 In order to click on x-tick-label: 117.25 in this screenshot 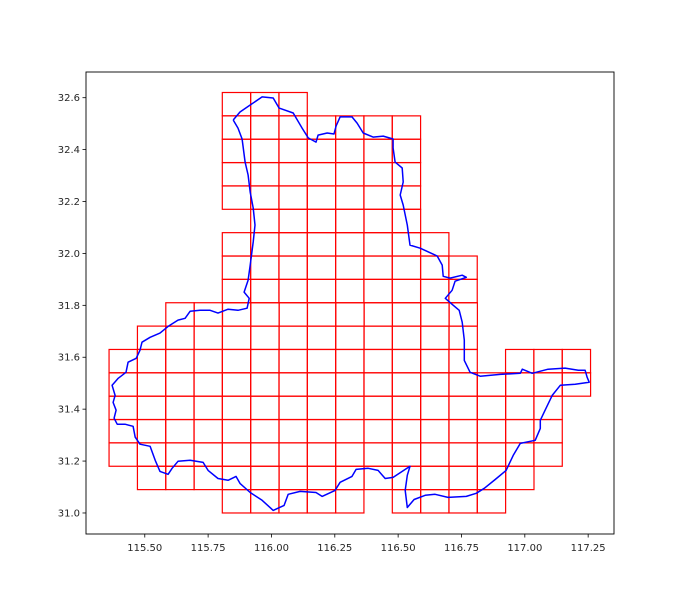, I will do `click(588, 548)`.